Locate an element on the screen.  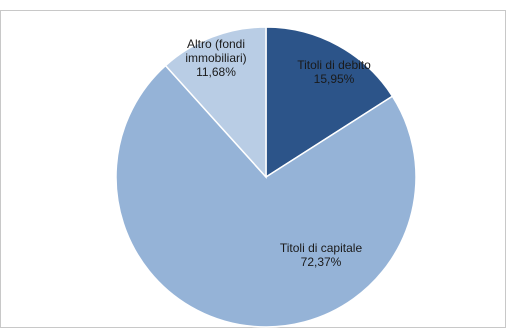
data-label-titoli-di-debito: Titoli di debito 15,95% is located at coordinates (334, 72).